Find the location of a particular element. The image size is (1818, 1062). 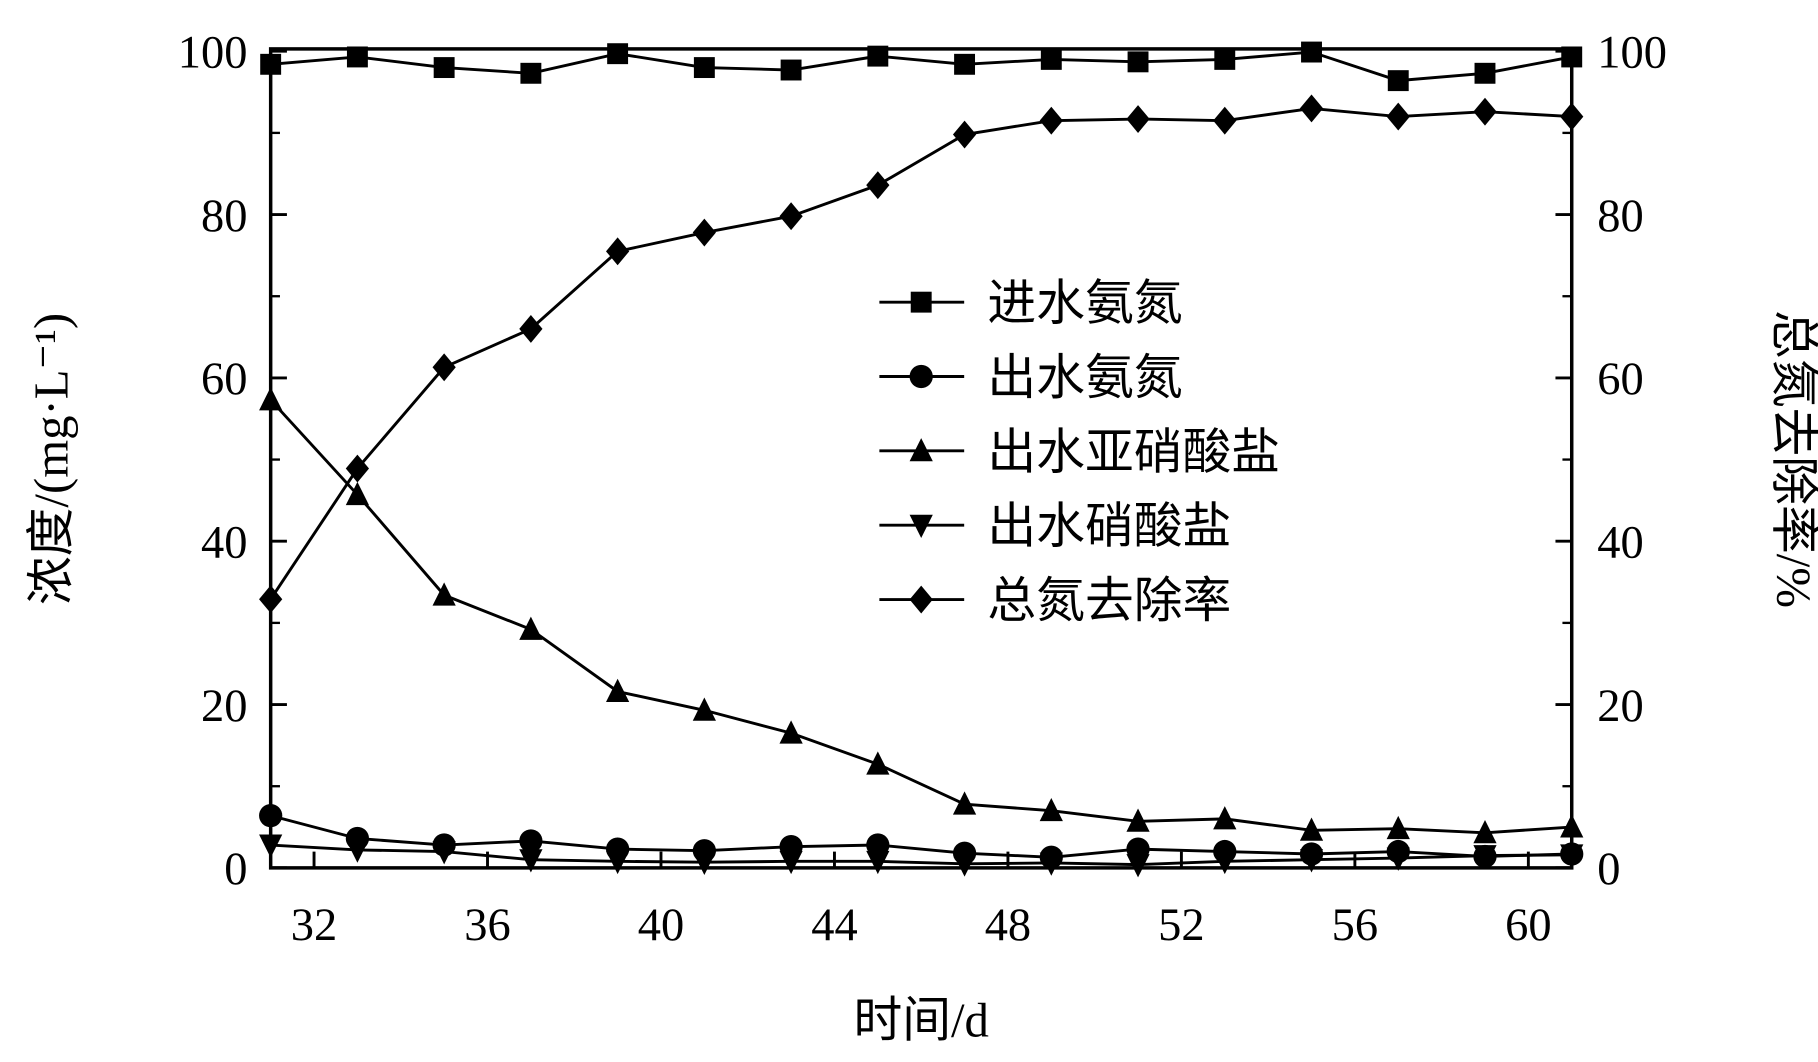

y-tick-label: 80 is located at coordinates (224, 216).